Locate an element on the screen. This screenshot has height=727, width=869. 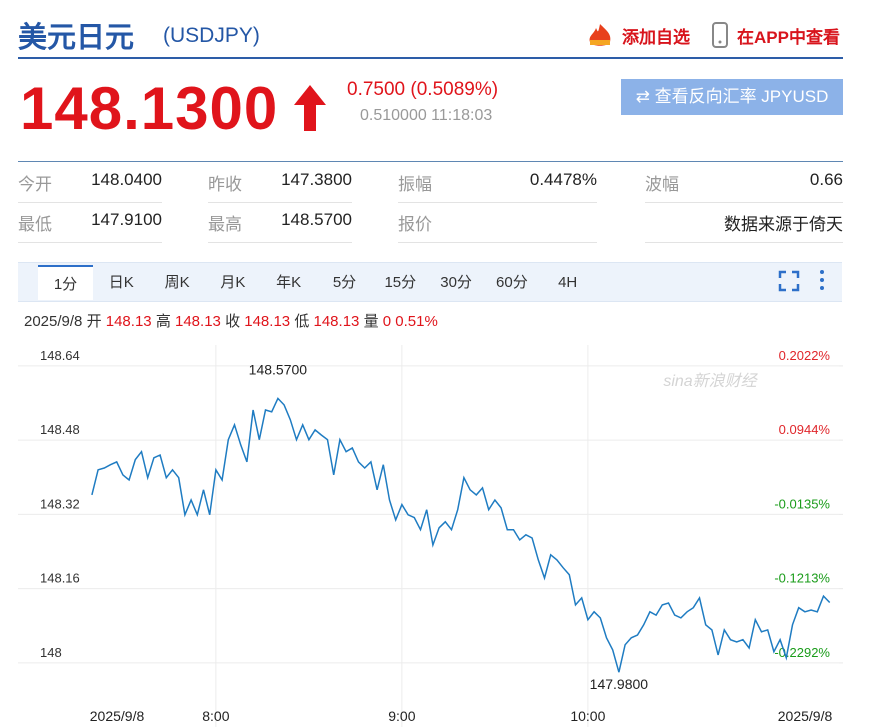
tab: 月K is located at coordinates (233, 282).